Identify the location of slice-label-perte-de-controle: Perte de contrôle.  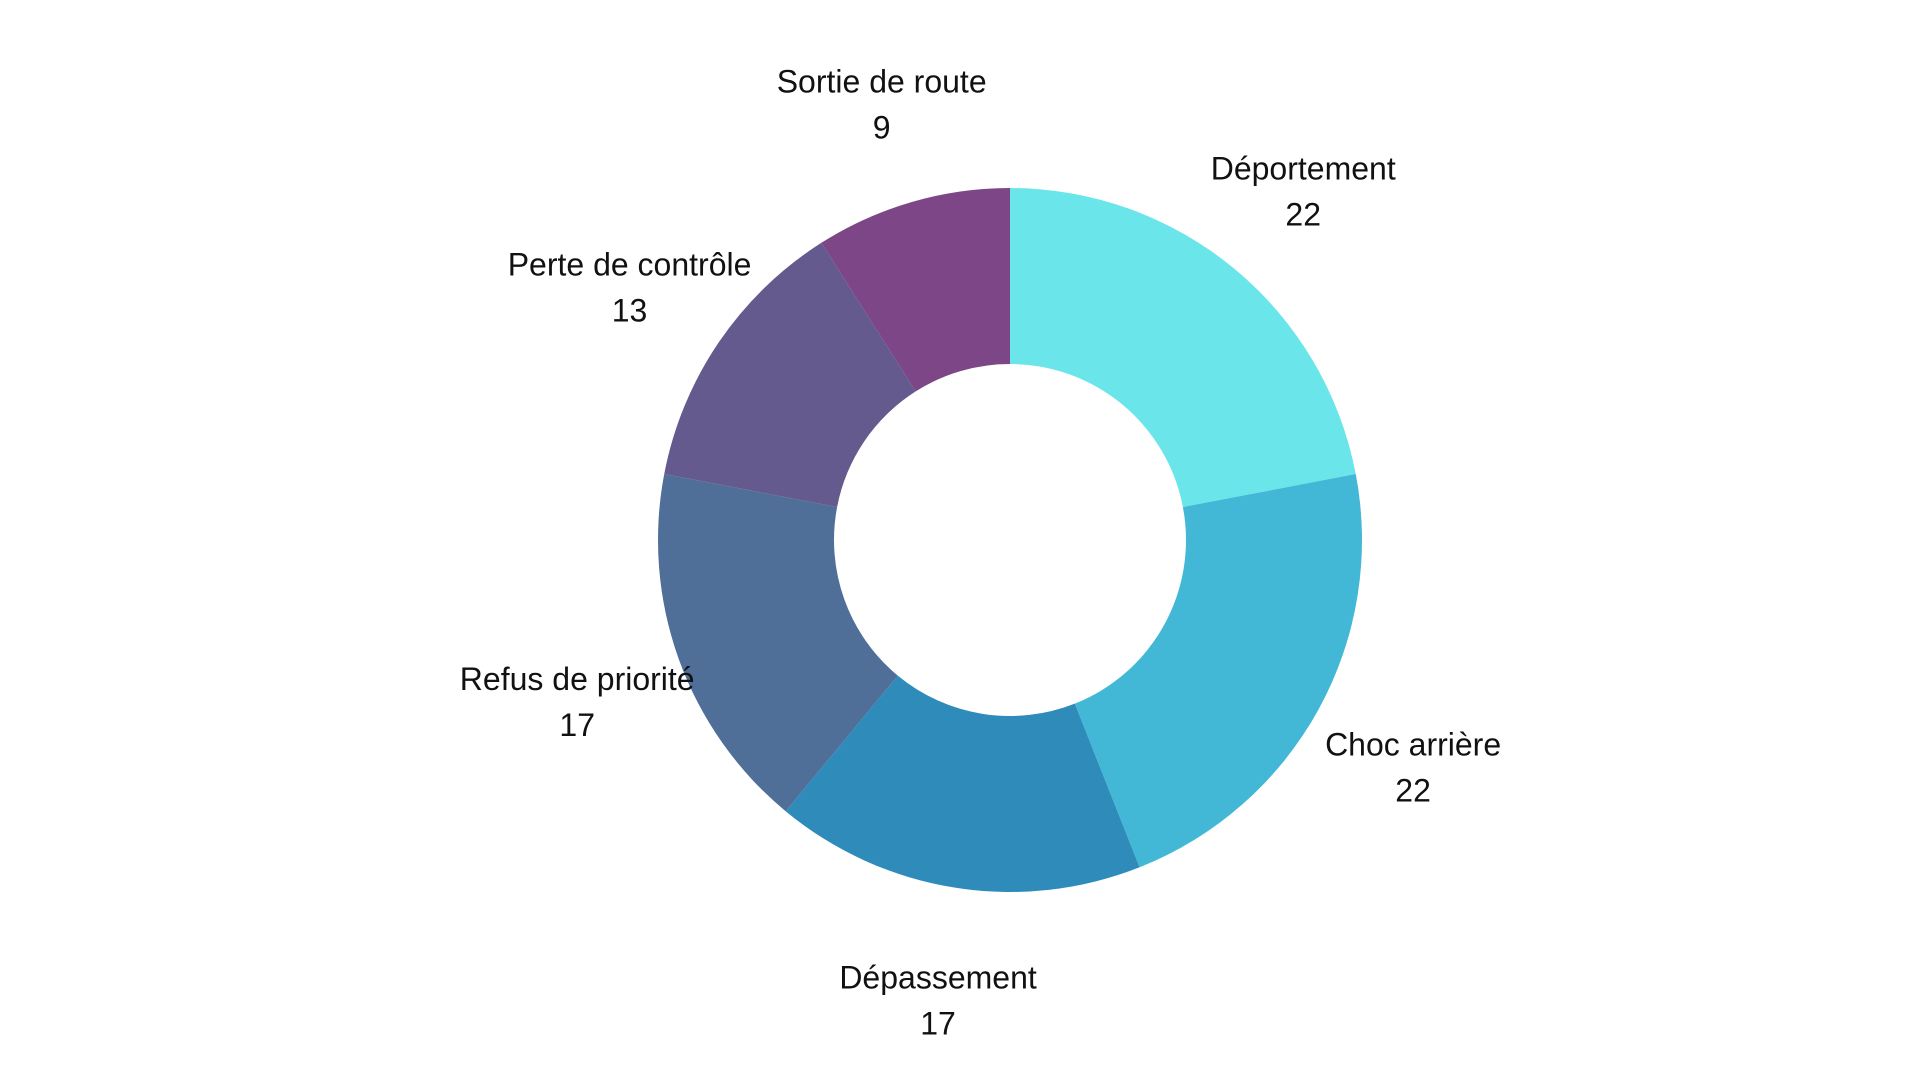
(630, 264).